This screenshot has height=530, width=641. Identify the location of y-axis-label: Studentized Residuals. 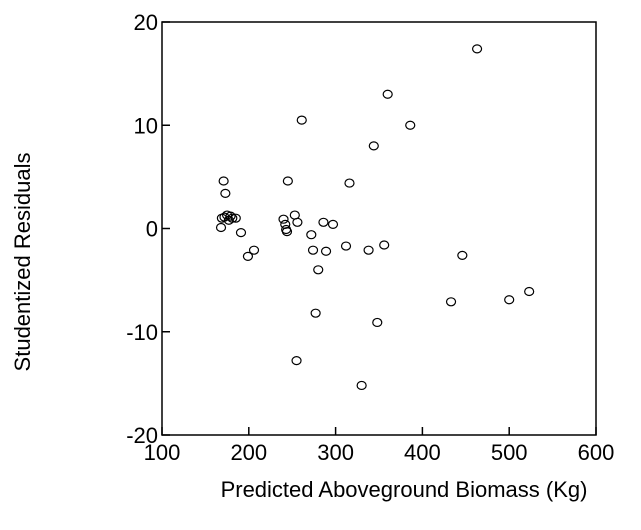
(22, 262).